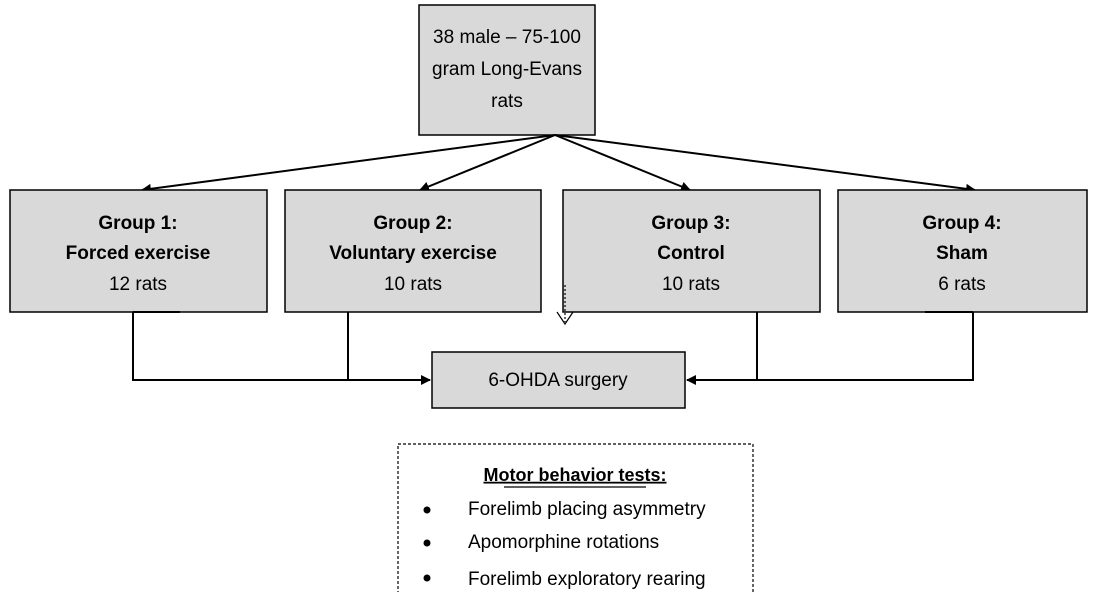 The image size is (1097, 592). Describe the element at coordinates (413, 253) in the screenshot. I see `group-subtitle: Voluntary exercise` at that location.